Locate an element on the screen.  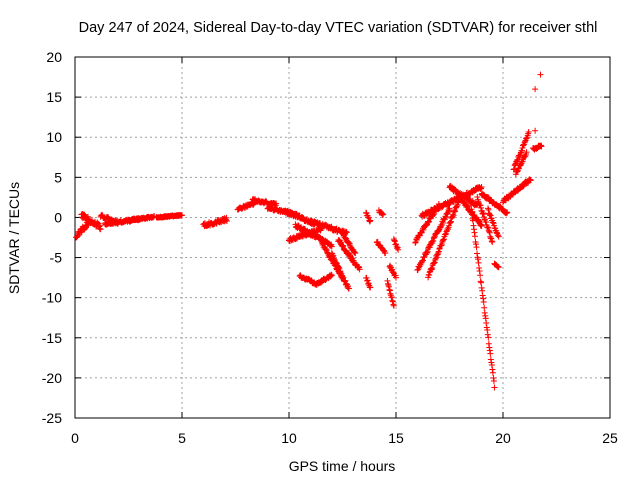
x-tick-label: 20 is located at coordinates (503, 438).